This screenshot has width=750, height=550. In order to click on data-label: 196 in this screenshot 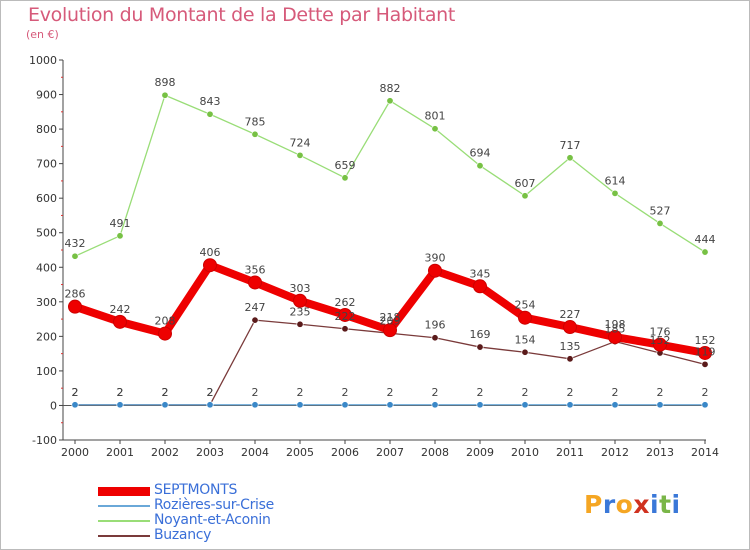, I will do `click(435, 325)`.